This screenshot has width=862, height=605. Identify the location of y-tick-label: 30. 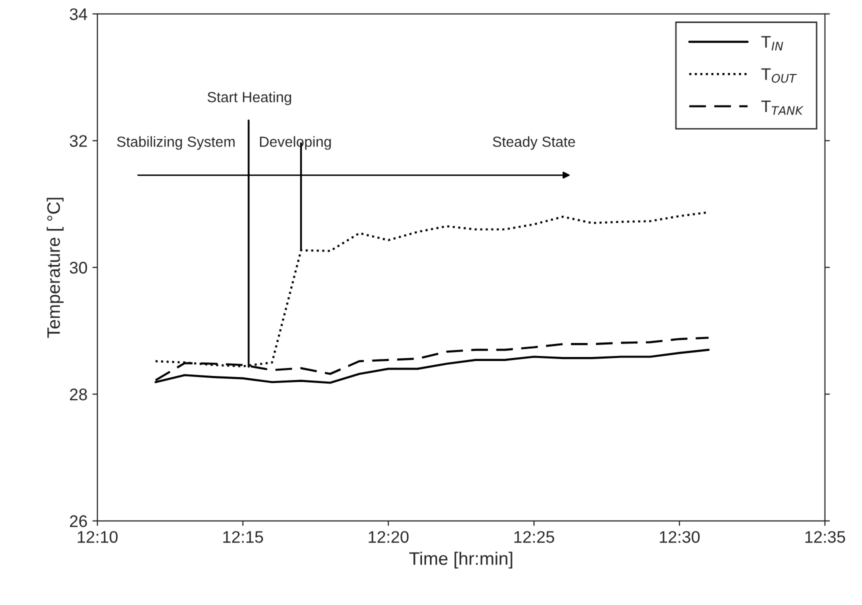
(79, 268).